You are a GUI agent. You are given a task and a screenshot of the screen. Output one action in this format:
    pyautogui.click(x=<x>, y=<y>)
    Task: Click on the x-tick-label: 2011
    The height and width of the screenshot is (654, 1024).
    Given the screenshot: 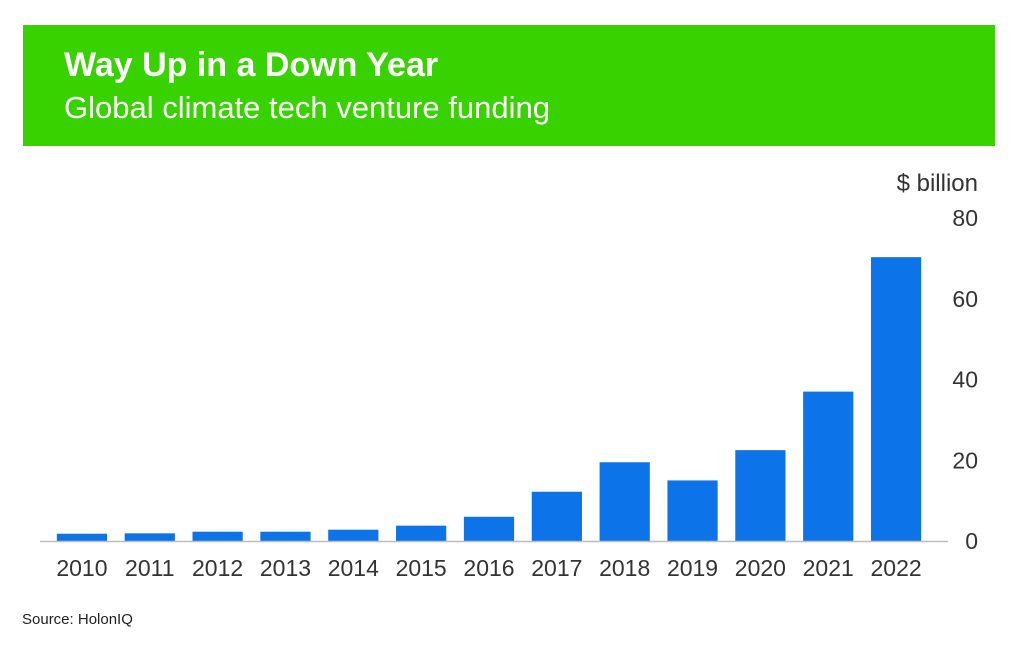 What is the action you would take?
    pyautogui.click(x=149, y=568)
    